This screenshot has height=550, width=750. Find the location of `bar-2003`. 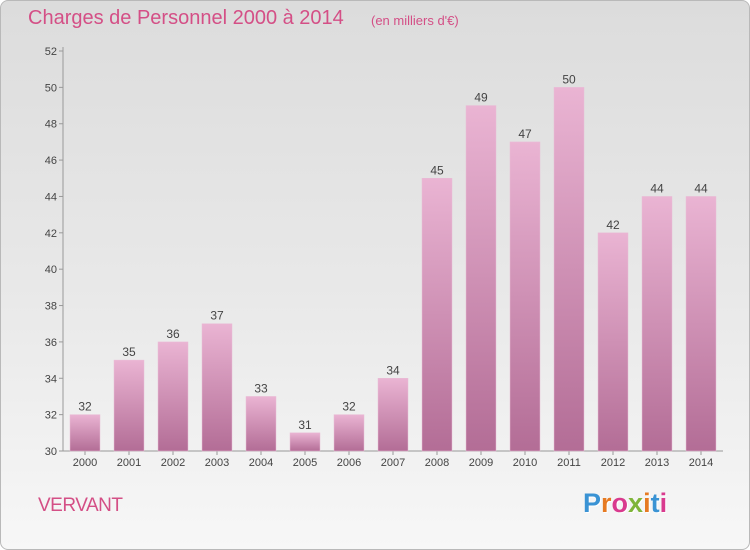

bar-2003 is located at coordinates (217, 387).